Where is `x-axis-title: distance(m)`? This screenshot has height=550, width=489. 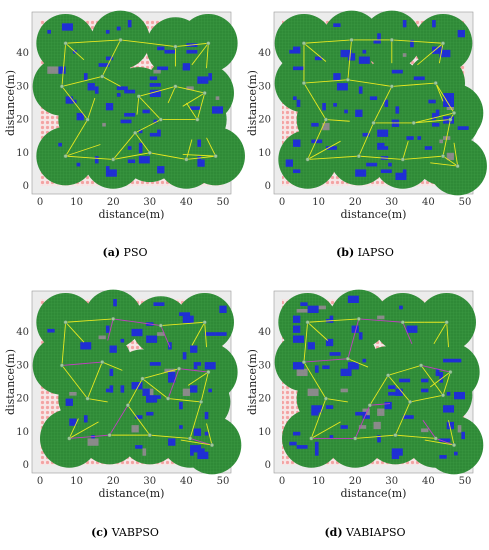
x-axis-title: distance(m) is located at coordinates (132, 214).